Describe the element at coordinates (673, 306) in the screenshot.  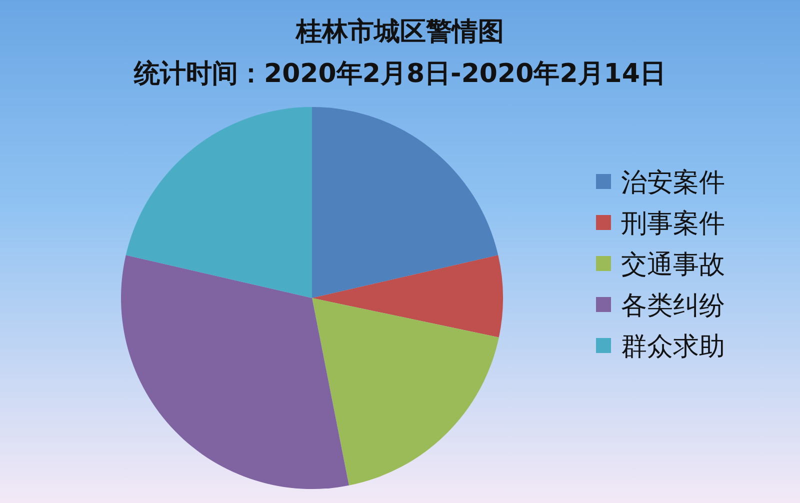
I see `legend-label: 各类纠纷` at that location.